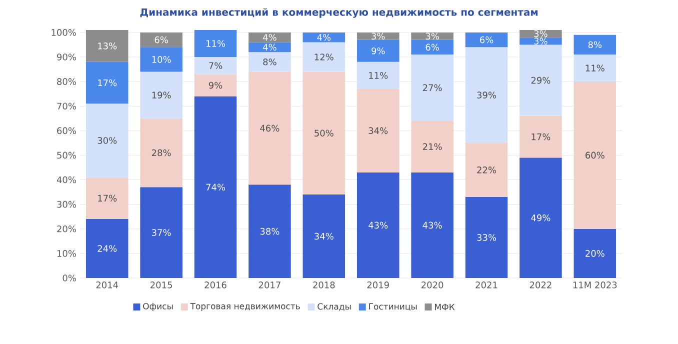 Image resolution: width=678 pixels, height=344 pixels. What do you see at coordinates (215, 65) in the screenshot?
I see `data-label: 7%` at bounding box center [215, 65].